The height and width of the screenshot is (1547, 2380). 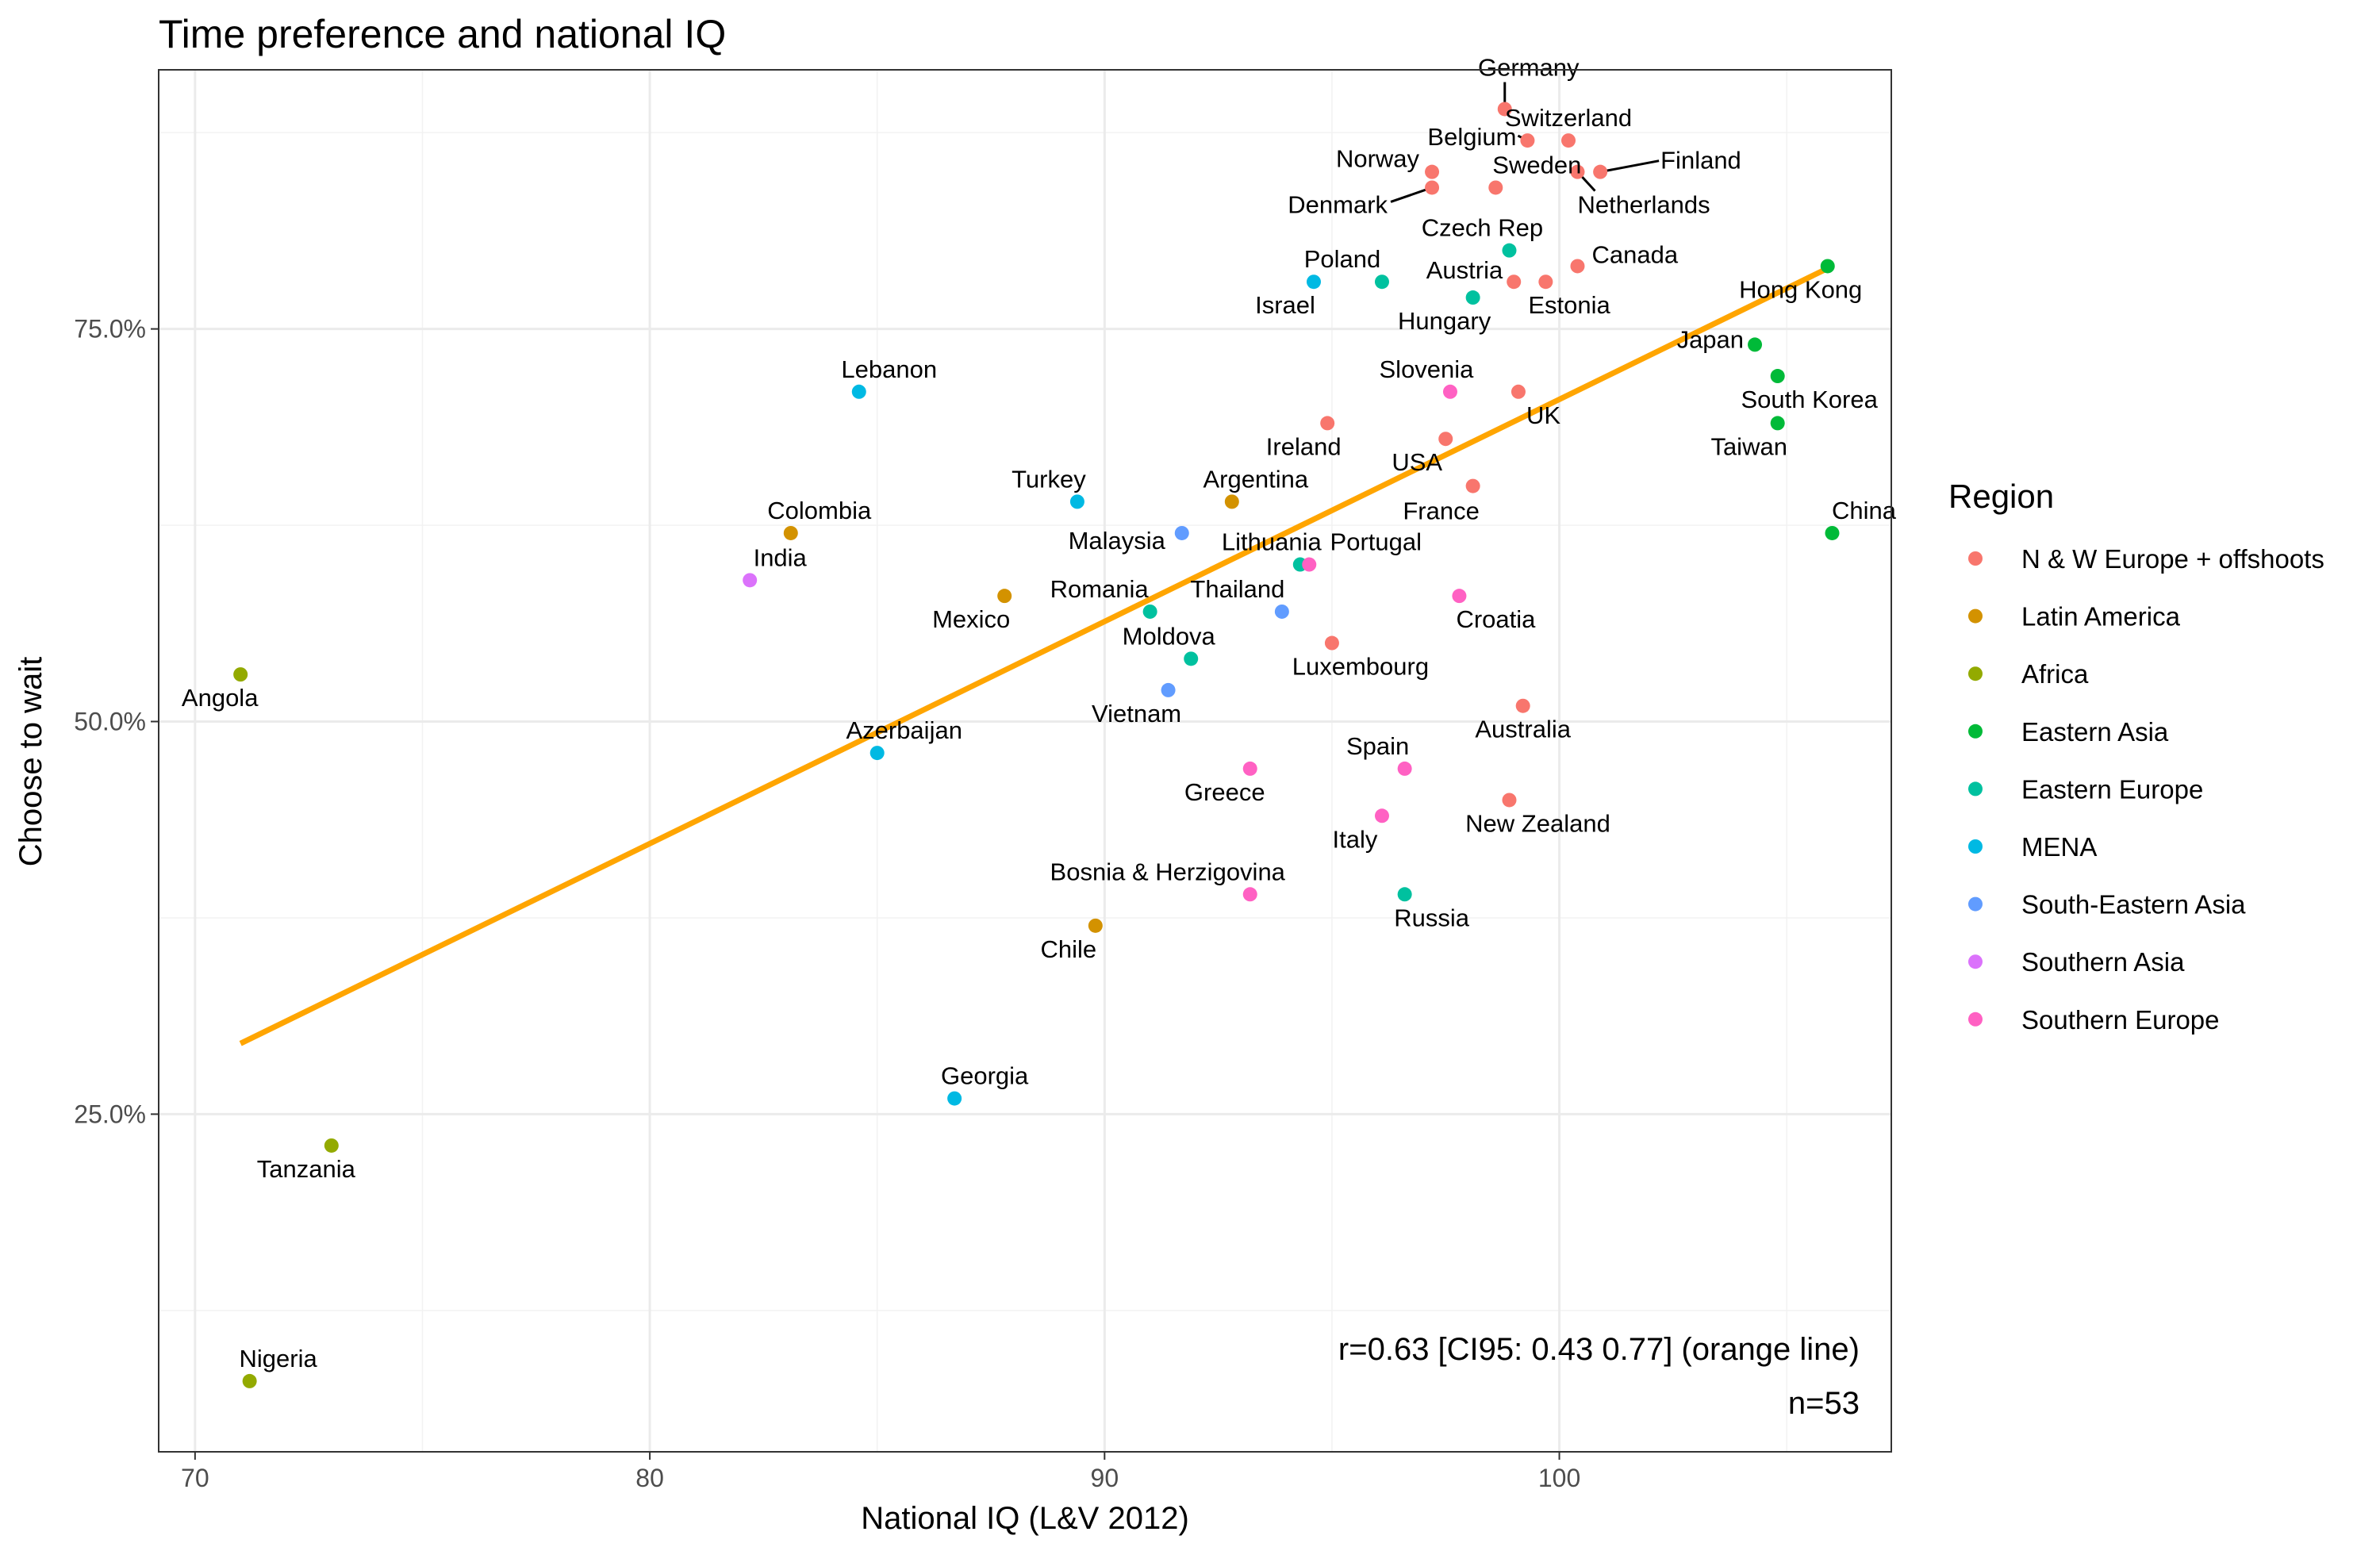 What do you see at coordinates (781, 557) in the screenshot?
I see `point-label-india: India` at bounding box center [781, 557].